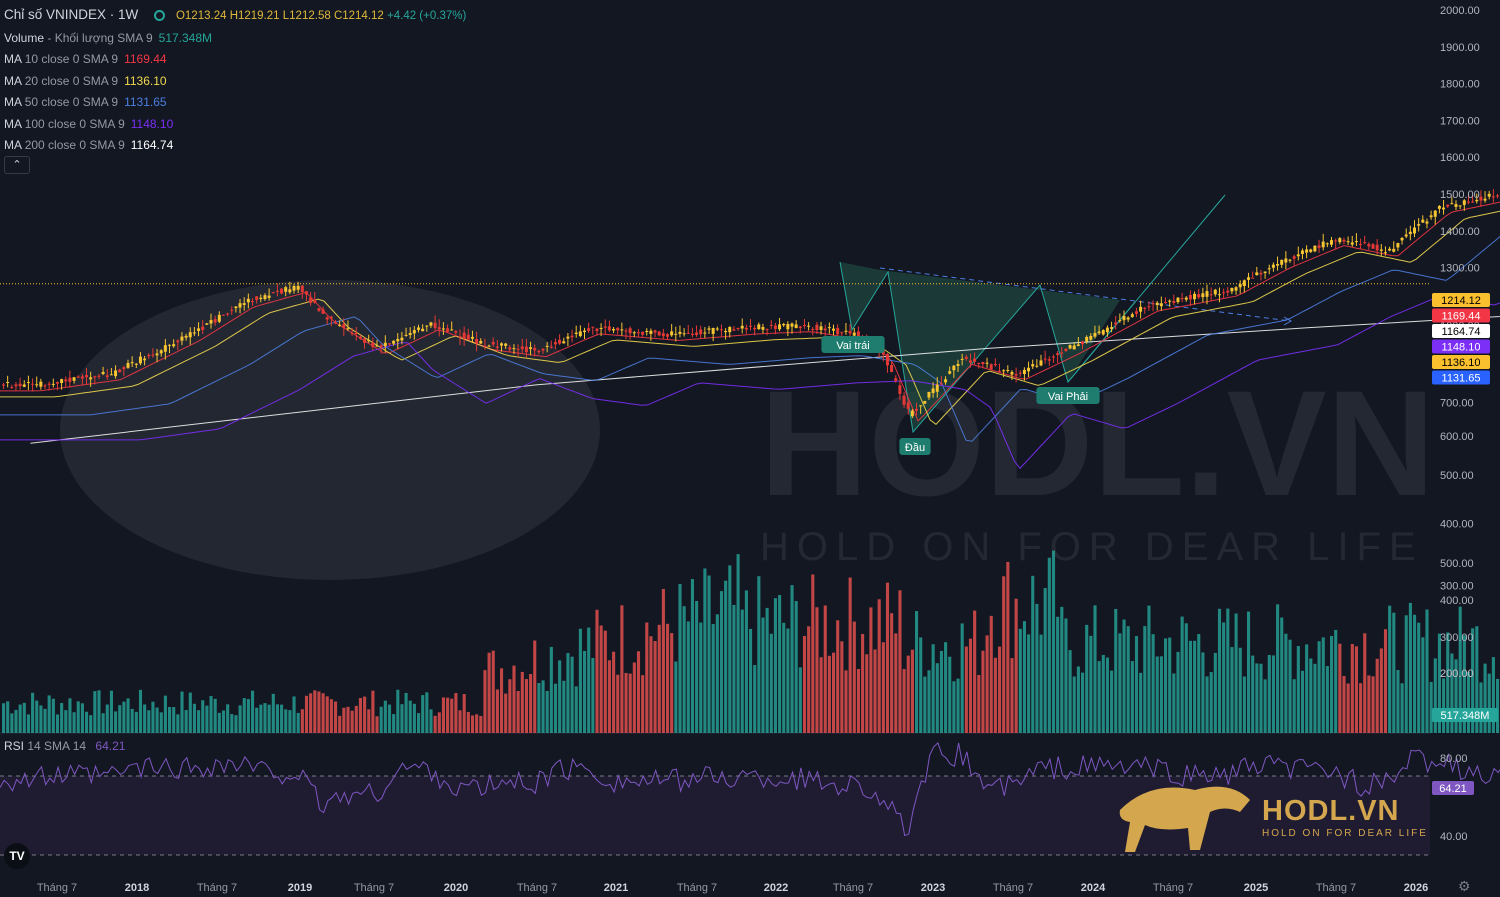 The width and height of the screenshot is (1500, 897). Describe the element at coordinates (145, 80) in the screenshot. I see `indicator-value: 1136.10` at that location.